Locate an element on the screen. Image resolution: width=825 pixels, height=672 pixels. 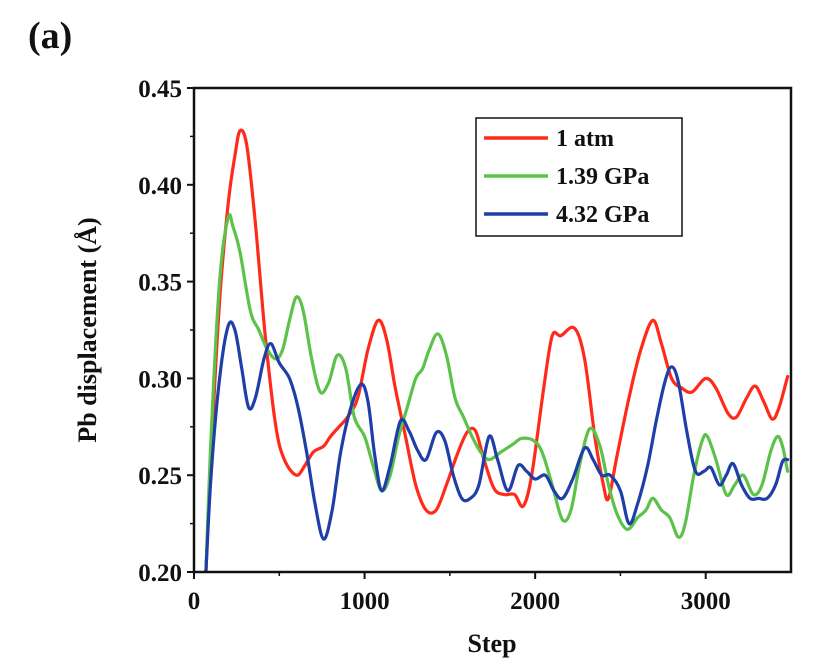
y-tick-label: 0.20 is located at coordinates (160, 573).